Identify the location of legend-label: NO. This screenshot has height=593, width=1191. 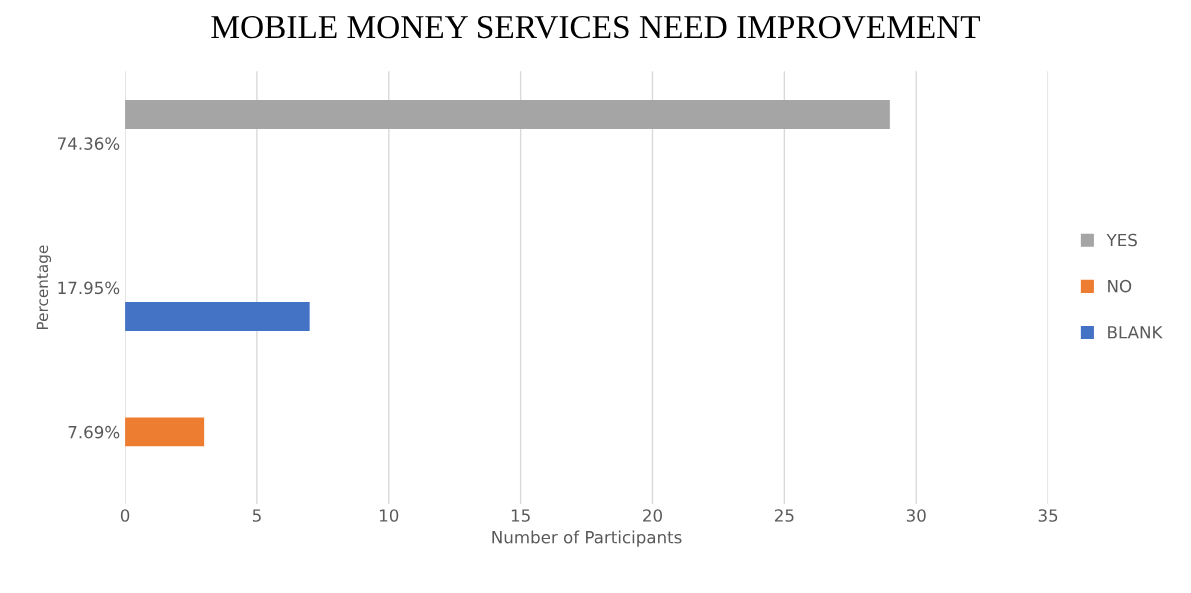
(1120, 286).